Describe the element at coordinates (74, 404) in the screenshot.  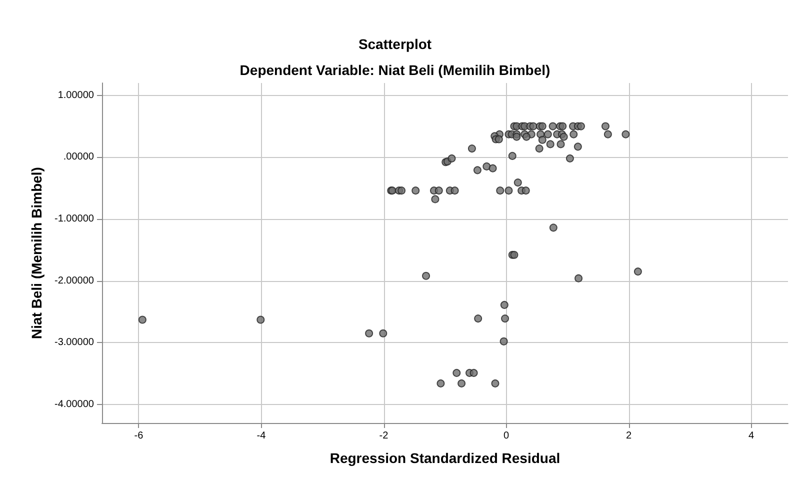
I see `y-tick-label: -4.00000` at that location.